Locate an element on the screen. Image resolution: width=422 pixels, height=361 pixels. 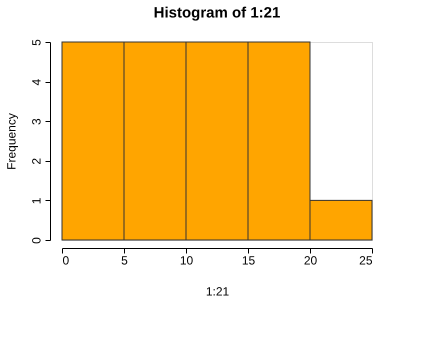
x-tick-label: 25 is located at coordinates (366, 261).